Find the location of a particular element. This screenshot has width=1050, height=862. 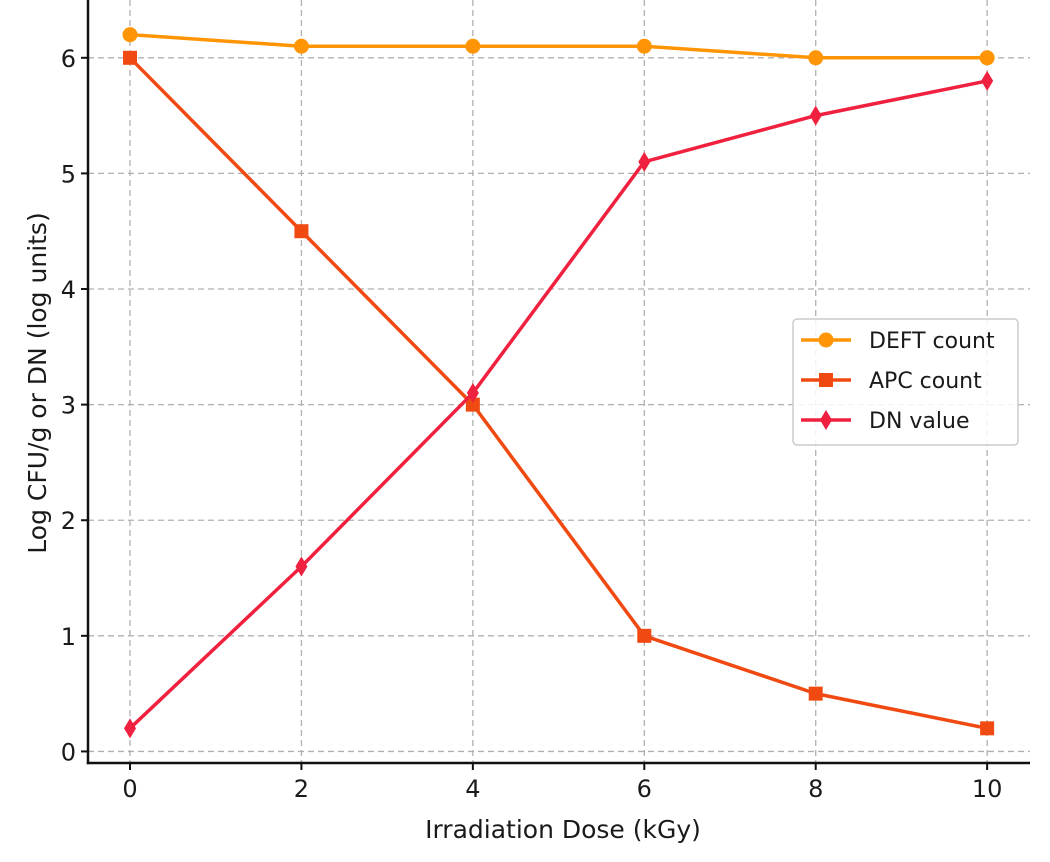

x-tick-label: 10 is located at coordinates (987, 789).